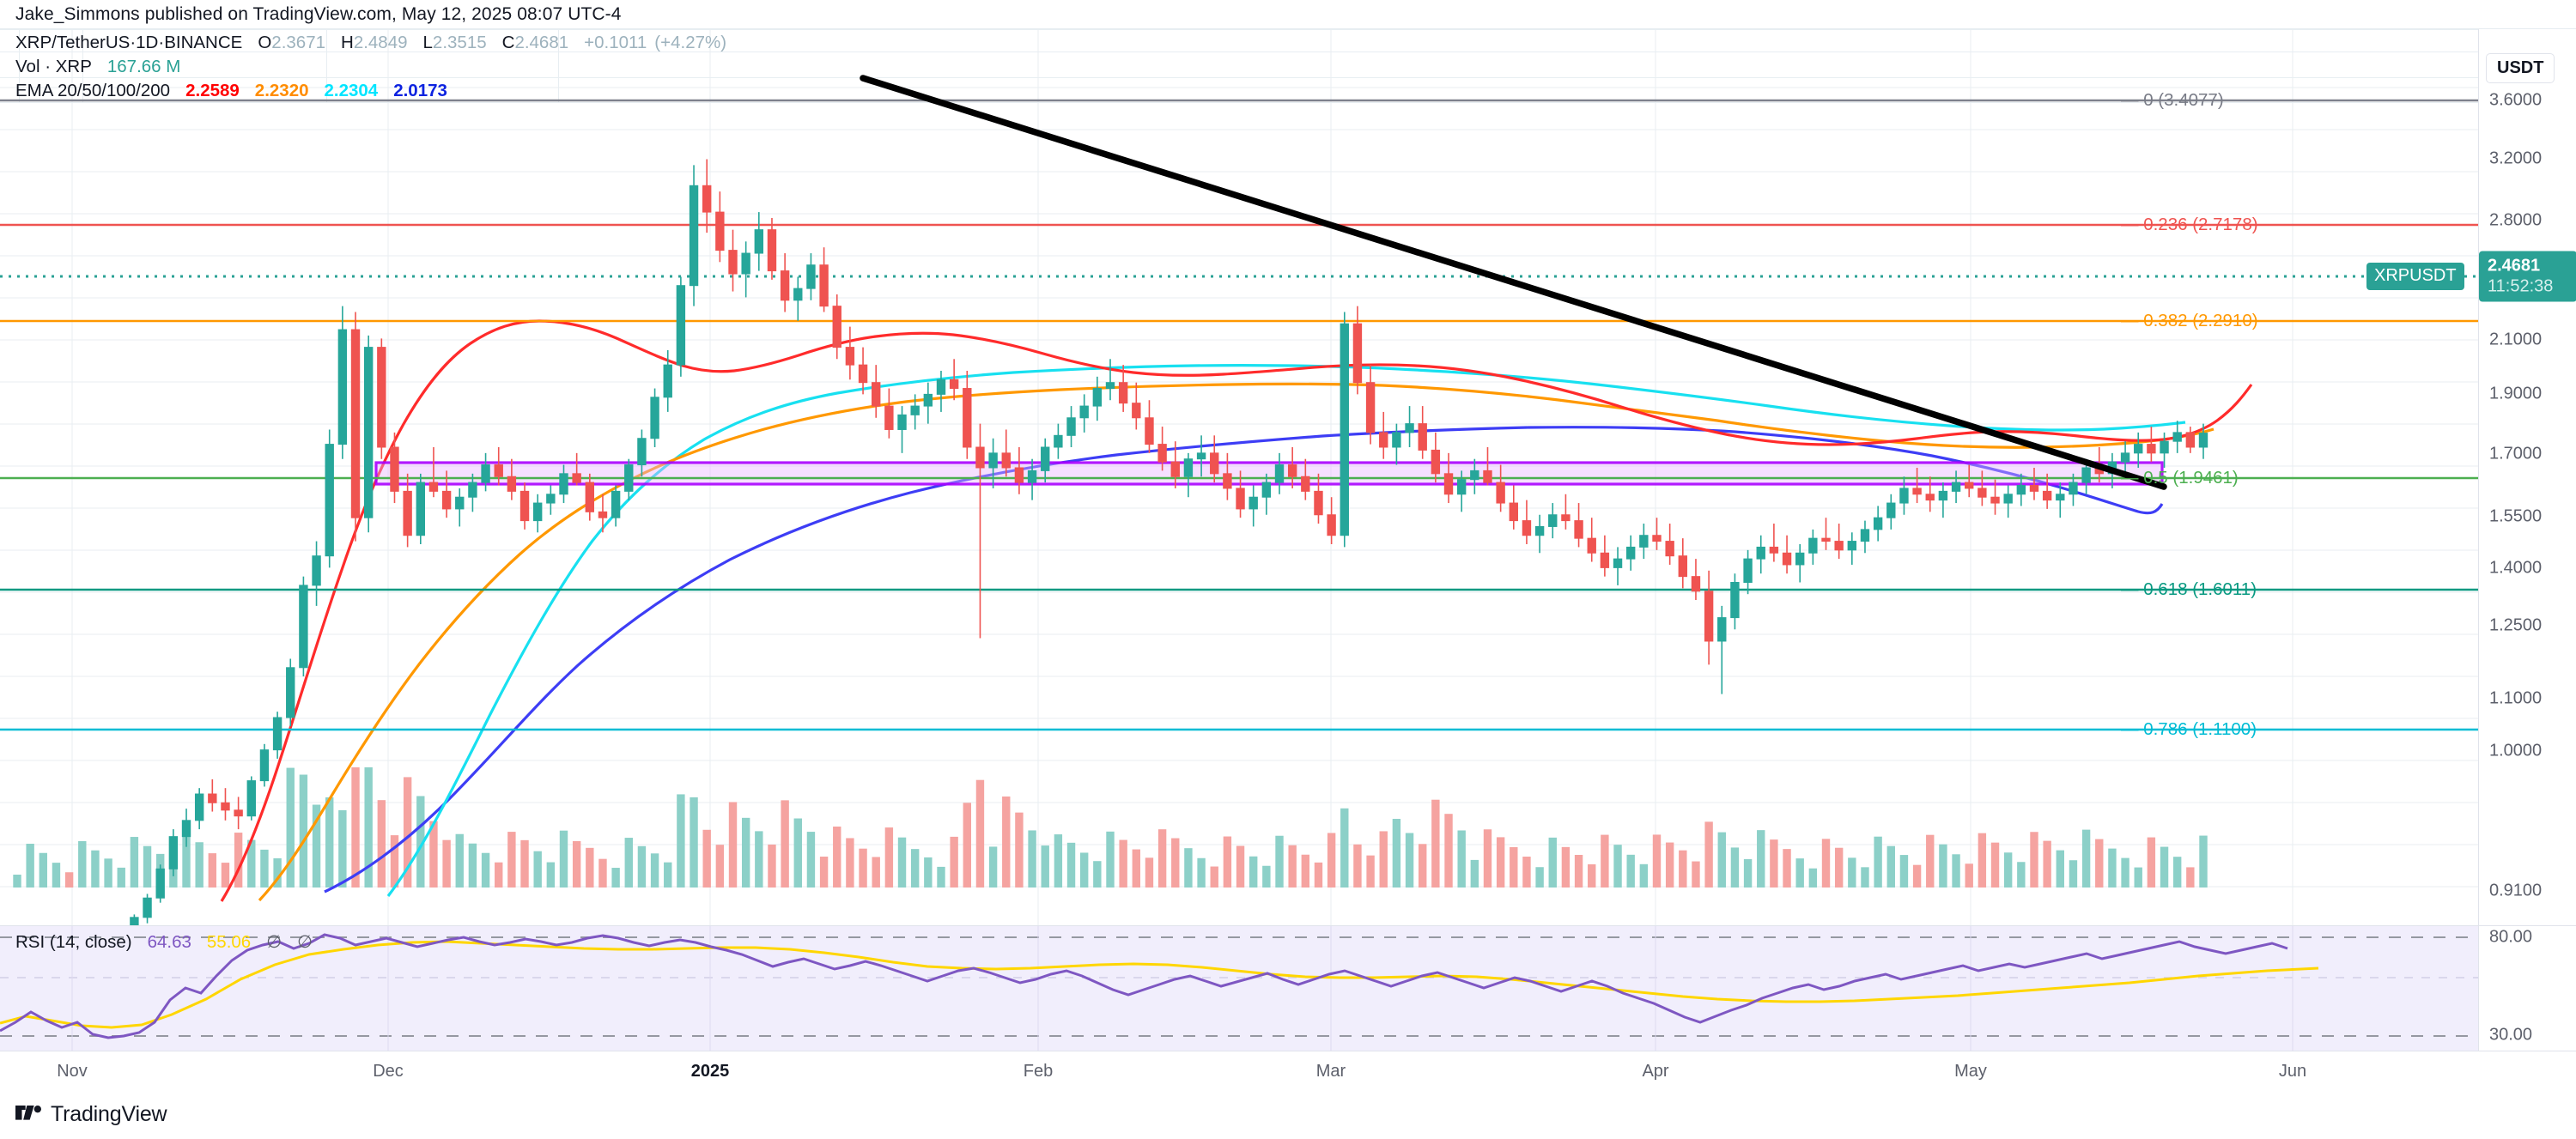 This screenshot has width=2576, height=1139. What do you see at coordinates (161, 42) in the screenshot?
I see `legend-dot2: ·` at bounding box center [161, 42].